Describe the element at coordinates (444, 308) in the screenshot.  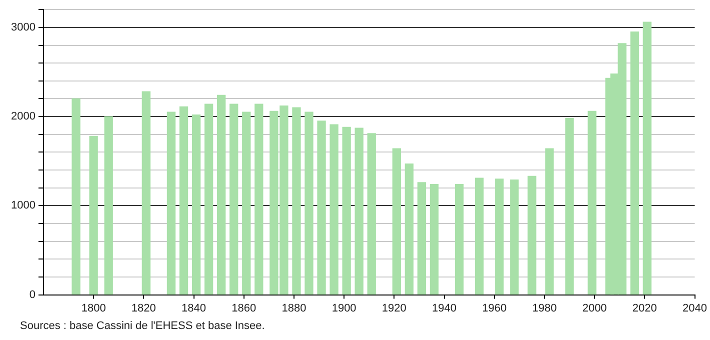
I see `x-tick-label: 1940` at that location.